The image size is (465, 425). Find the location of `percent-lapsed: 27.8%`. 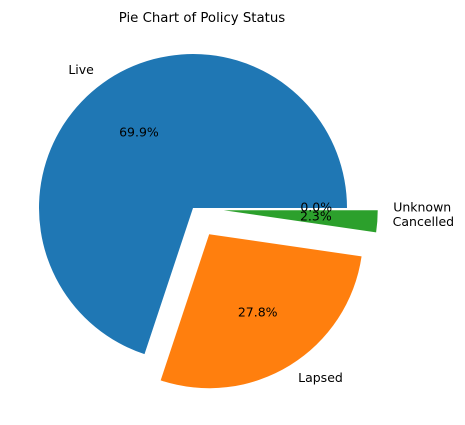

percent-lapsed: 27.8% is located at coordinates (258, 311).